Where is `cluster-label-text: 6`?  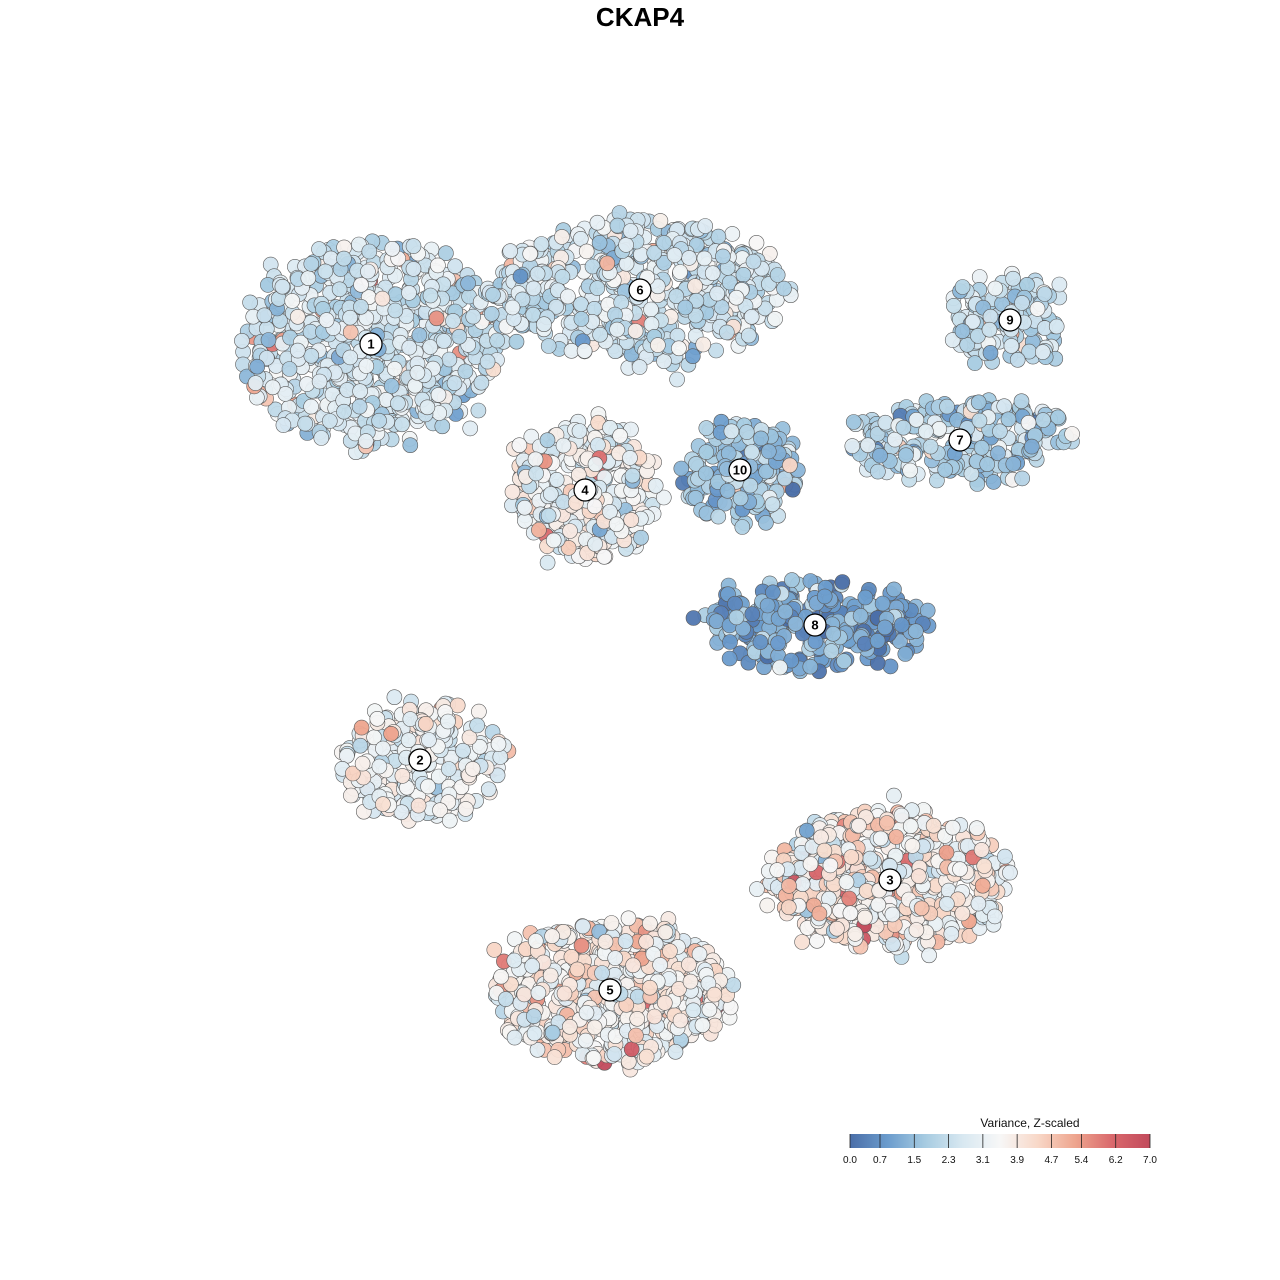 cluster-label-text: 6 is located at coordinates (639, 290).